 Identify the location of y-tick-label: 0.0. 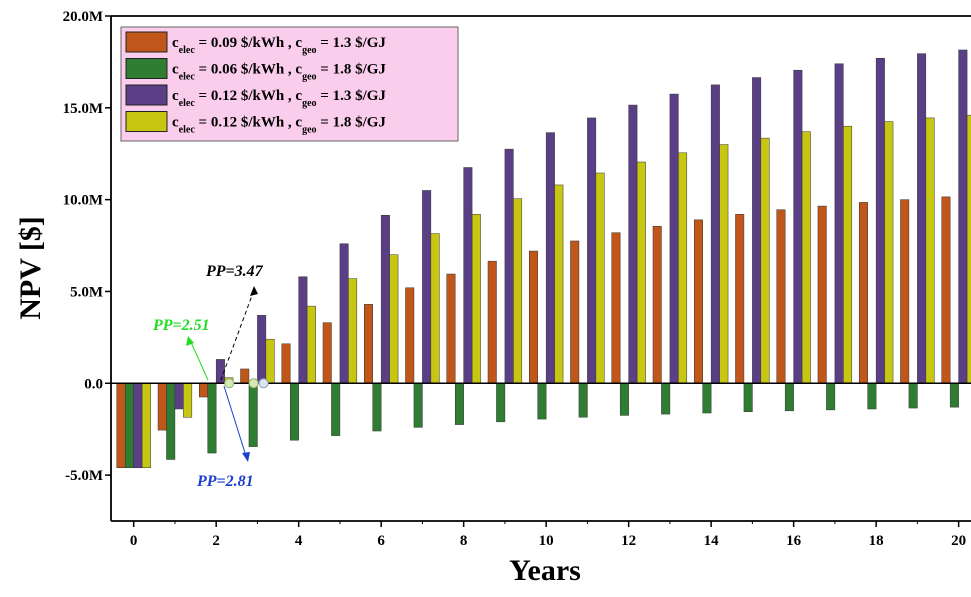
(93, 384).